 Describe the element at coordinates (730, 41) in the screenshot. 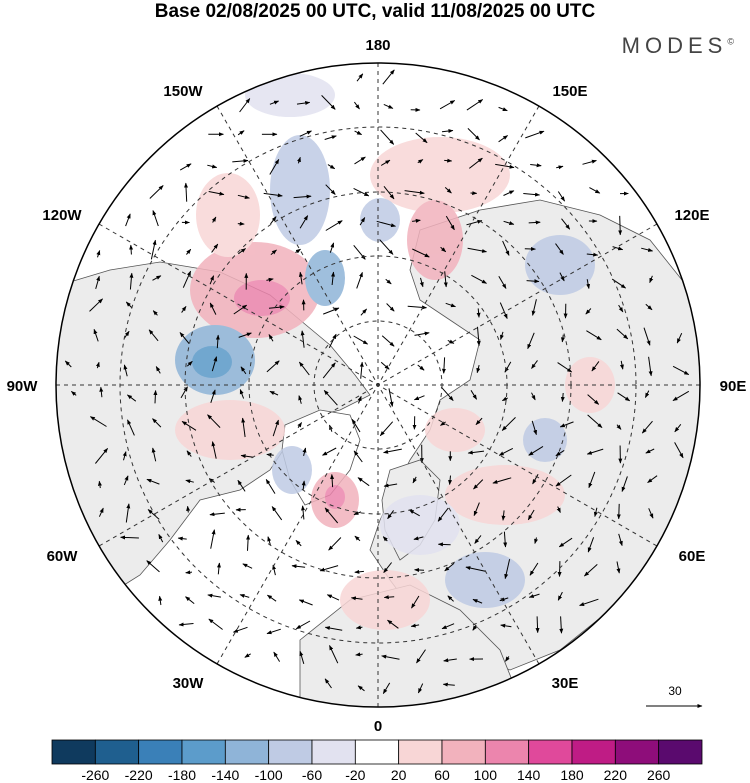

I see `copyright-mark: ©` at that location.